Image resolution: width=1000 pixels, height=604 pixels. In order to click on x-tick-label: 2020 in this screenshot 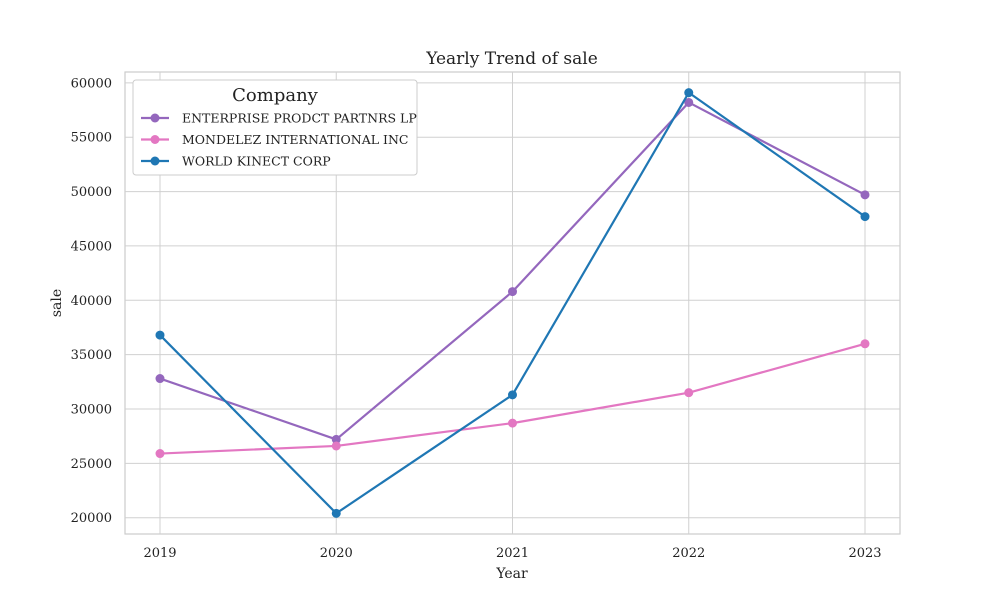, I will do `click(336, 553)`.